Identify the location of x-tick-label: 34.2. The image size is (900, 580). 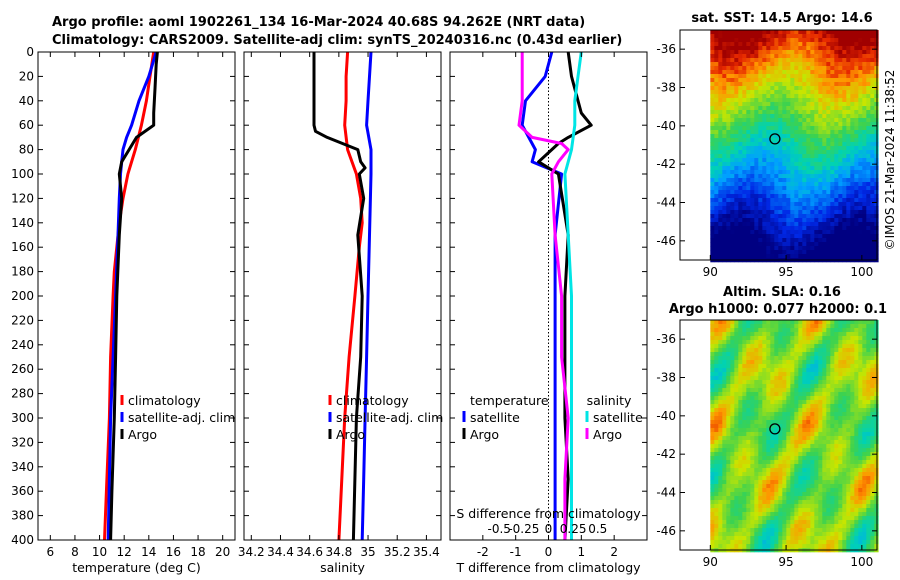
(251, 552).